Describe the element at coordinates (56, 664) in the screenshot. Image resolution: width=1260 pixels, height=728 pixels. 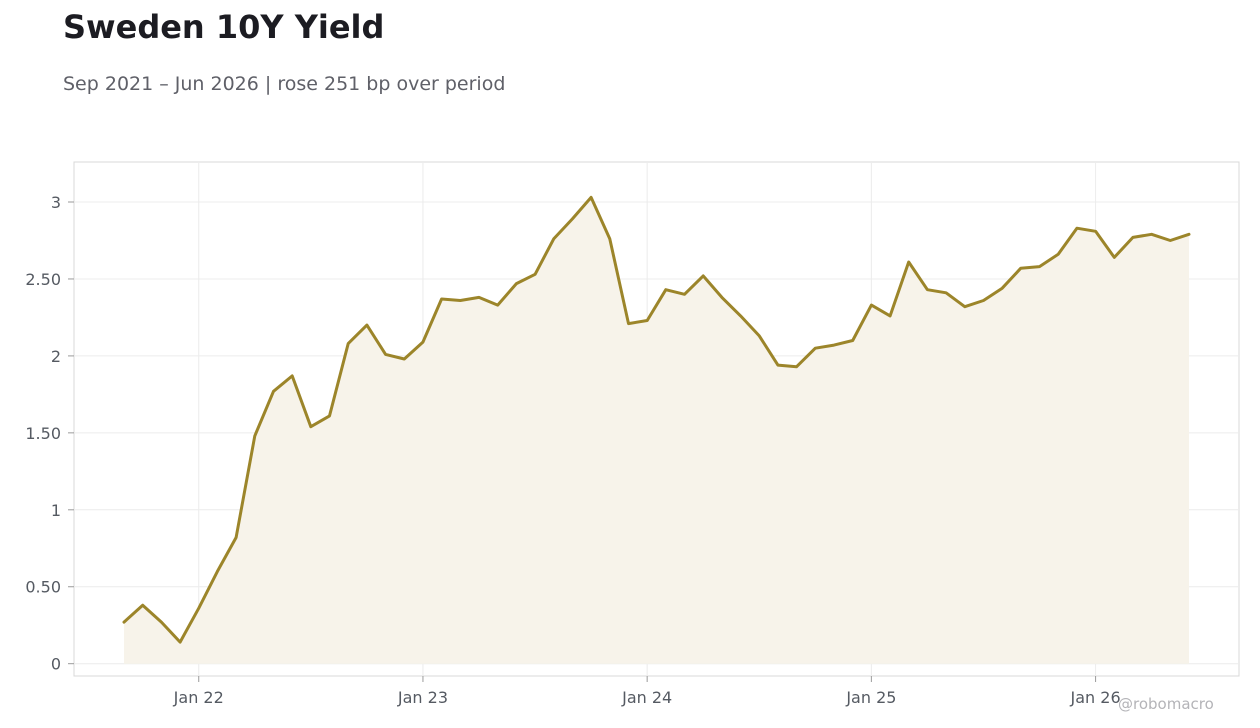
I see `y-tick-label: 0` at that location.